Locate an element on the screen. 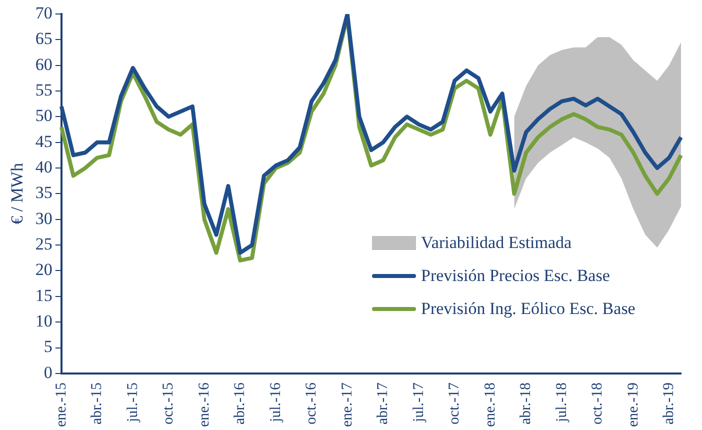 The image size is (702, 430). x-tick-label: oct.-16 is located at coordinates (312, 403).